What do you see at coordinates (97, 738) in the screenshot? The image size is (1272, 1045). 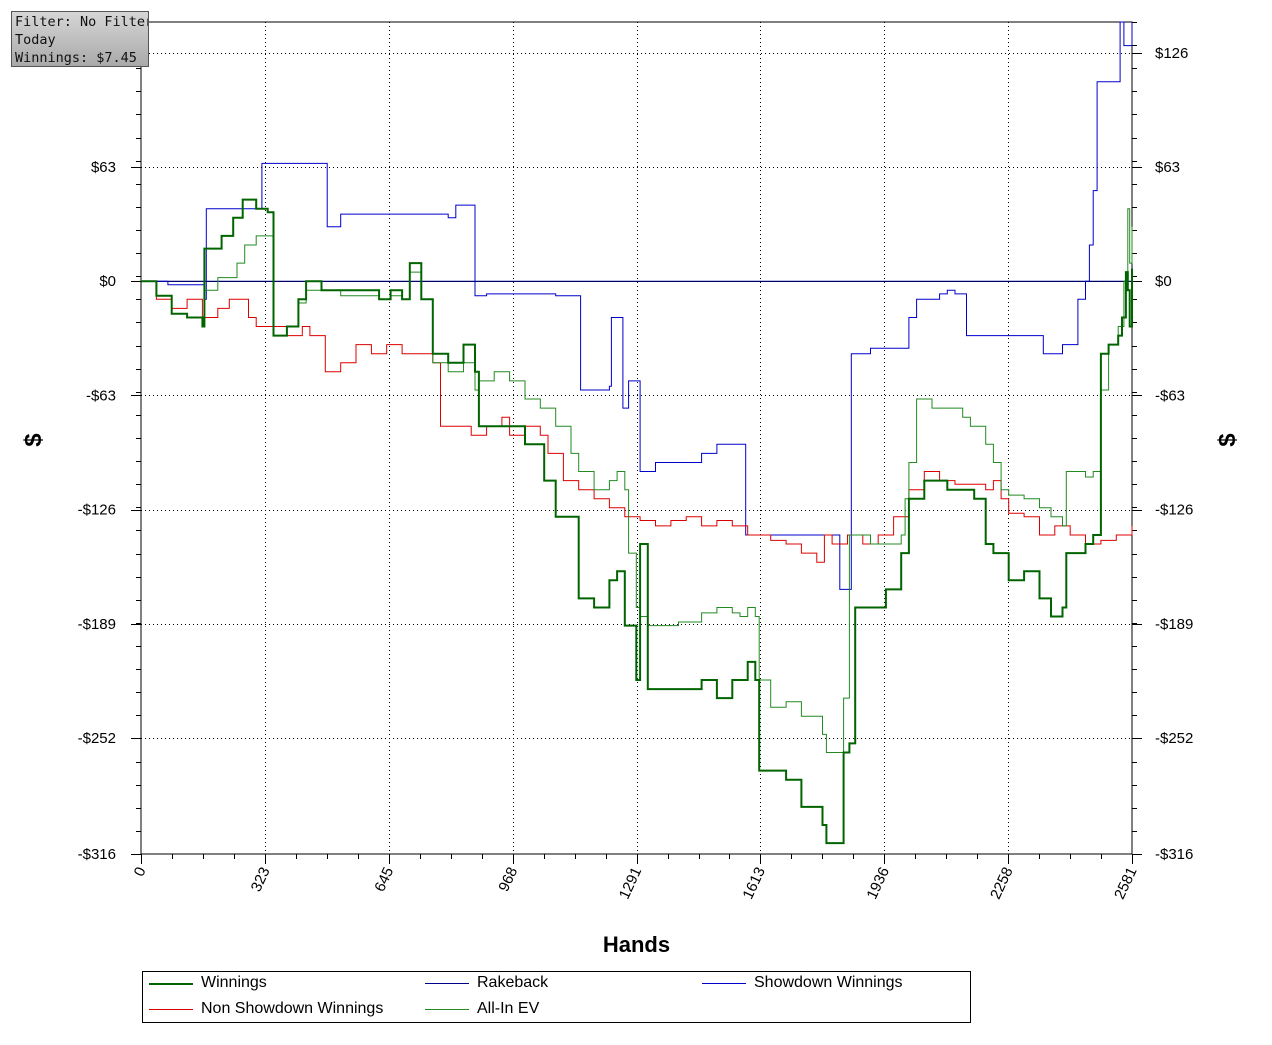 I see `y-tick-label-left: -$252` at bounding box center [97, 738].